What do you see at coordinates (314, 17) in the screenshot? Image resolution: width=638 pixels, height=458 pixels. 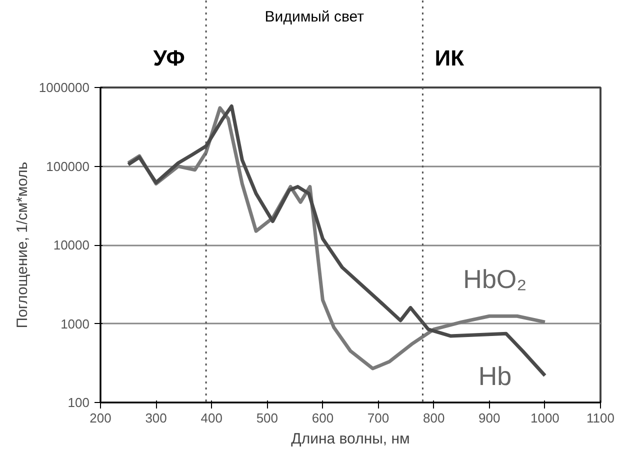 I see `text: Видимый свет` at bounding box center [314, 17].